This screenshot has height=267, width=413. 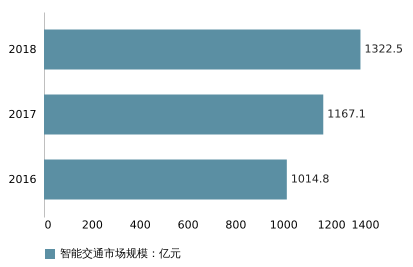 What do you see at coordinates (22, 49) in the screenshot?
I see `y-tick-label: 2018` at bounding box center [22, 49].